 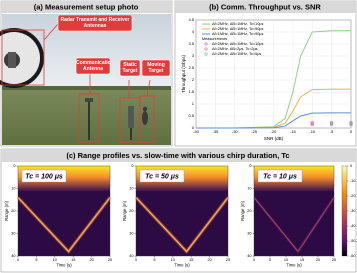 What do you see at coordinates (191, 43) in the screenshot?
I see `y-tick-label: 3.5` at bounding box center [191, 43].